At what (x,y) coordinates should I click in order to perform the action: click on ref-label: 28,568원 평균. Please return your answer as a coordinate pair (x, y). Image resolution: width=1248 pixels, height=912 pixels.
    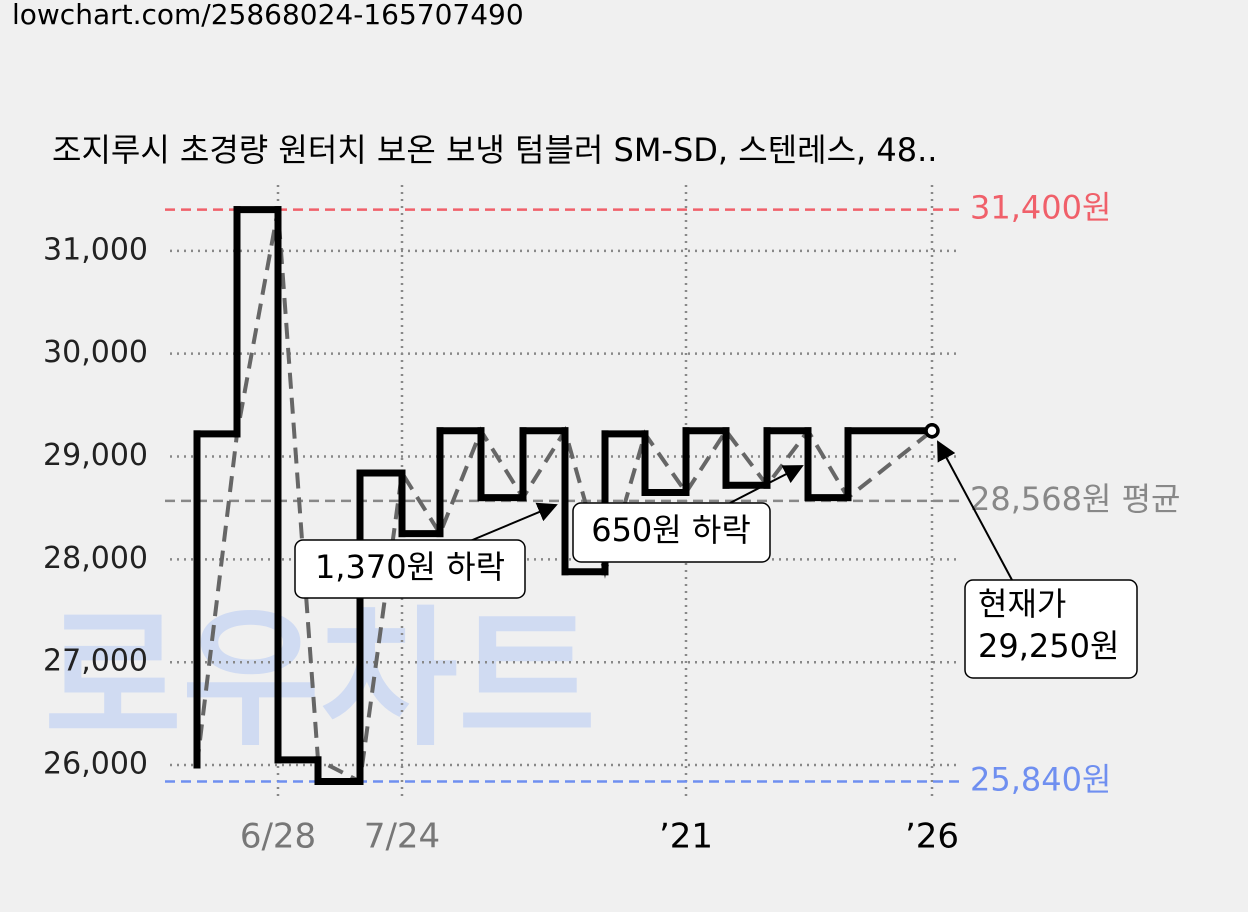
    Looking at the image, I should click on (1075, 499).